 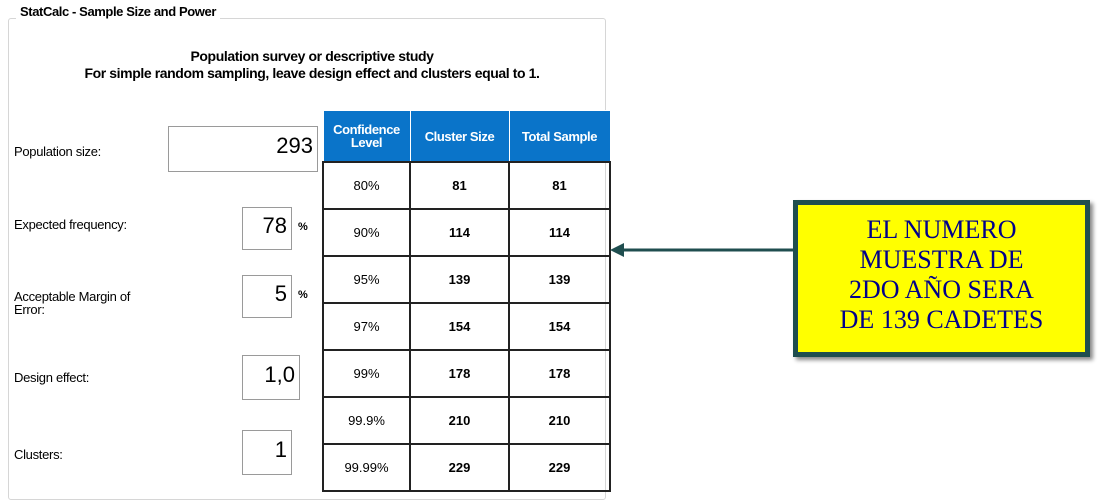 I want to click on table-cell: 95%, so click(x=366, y=279).